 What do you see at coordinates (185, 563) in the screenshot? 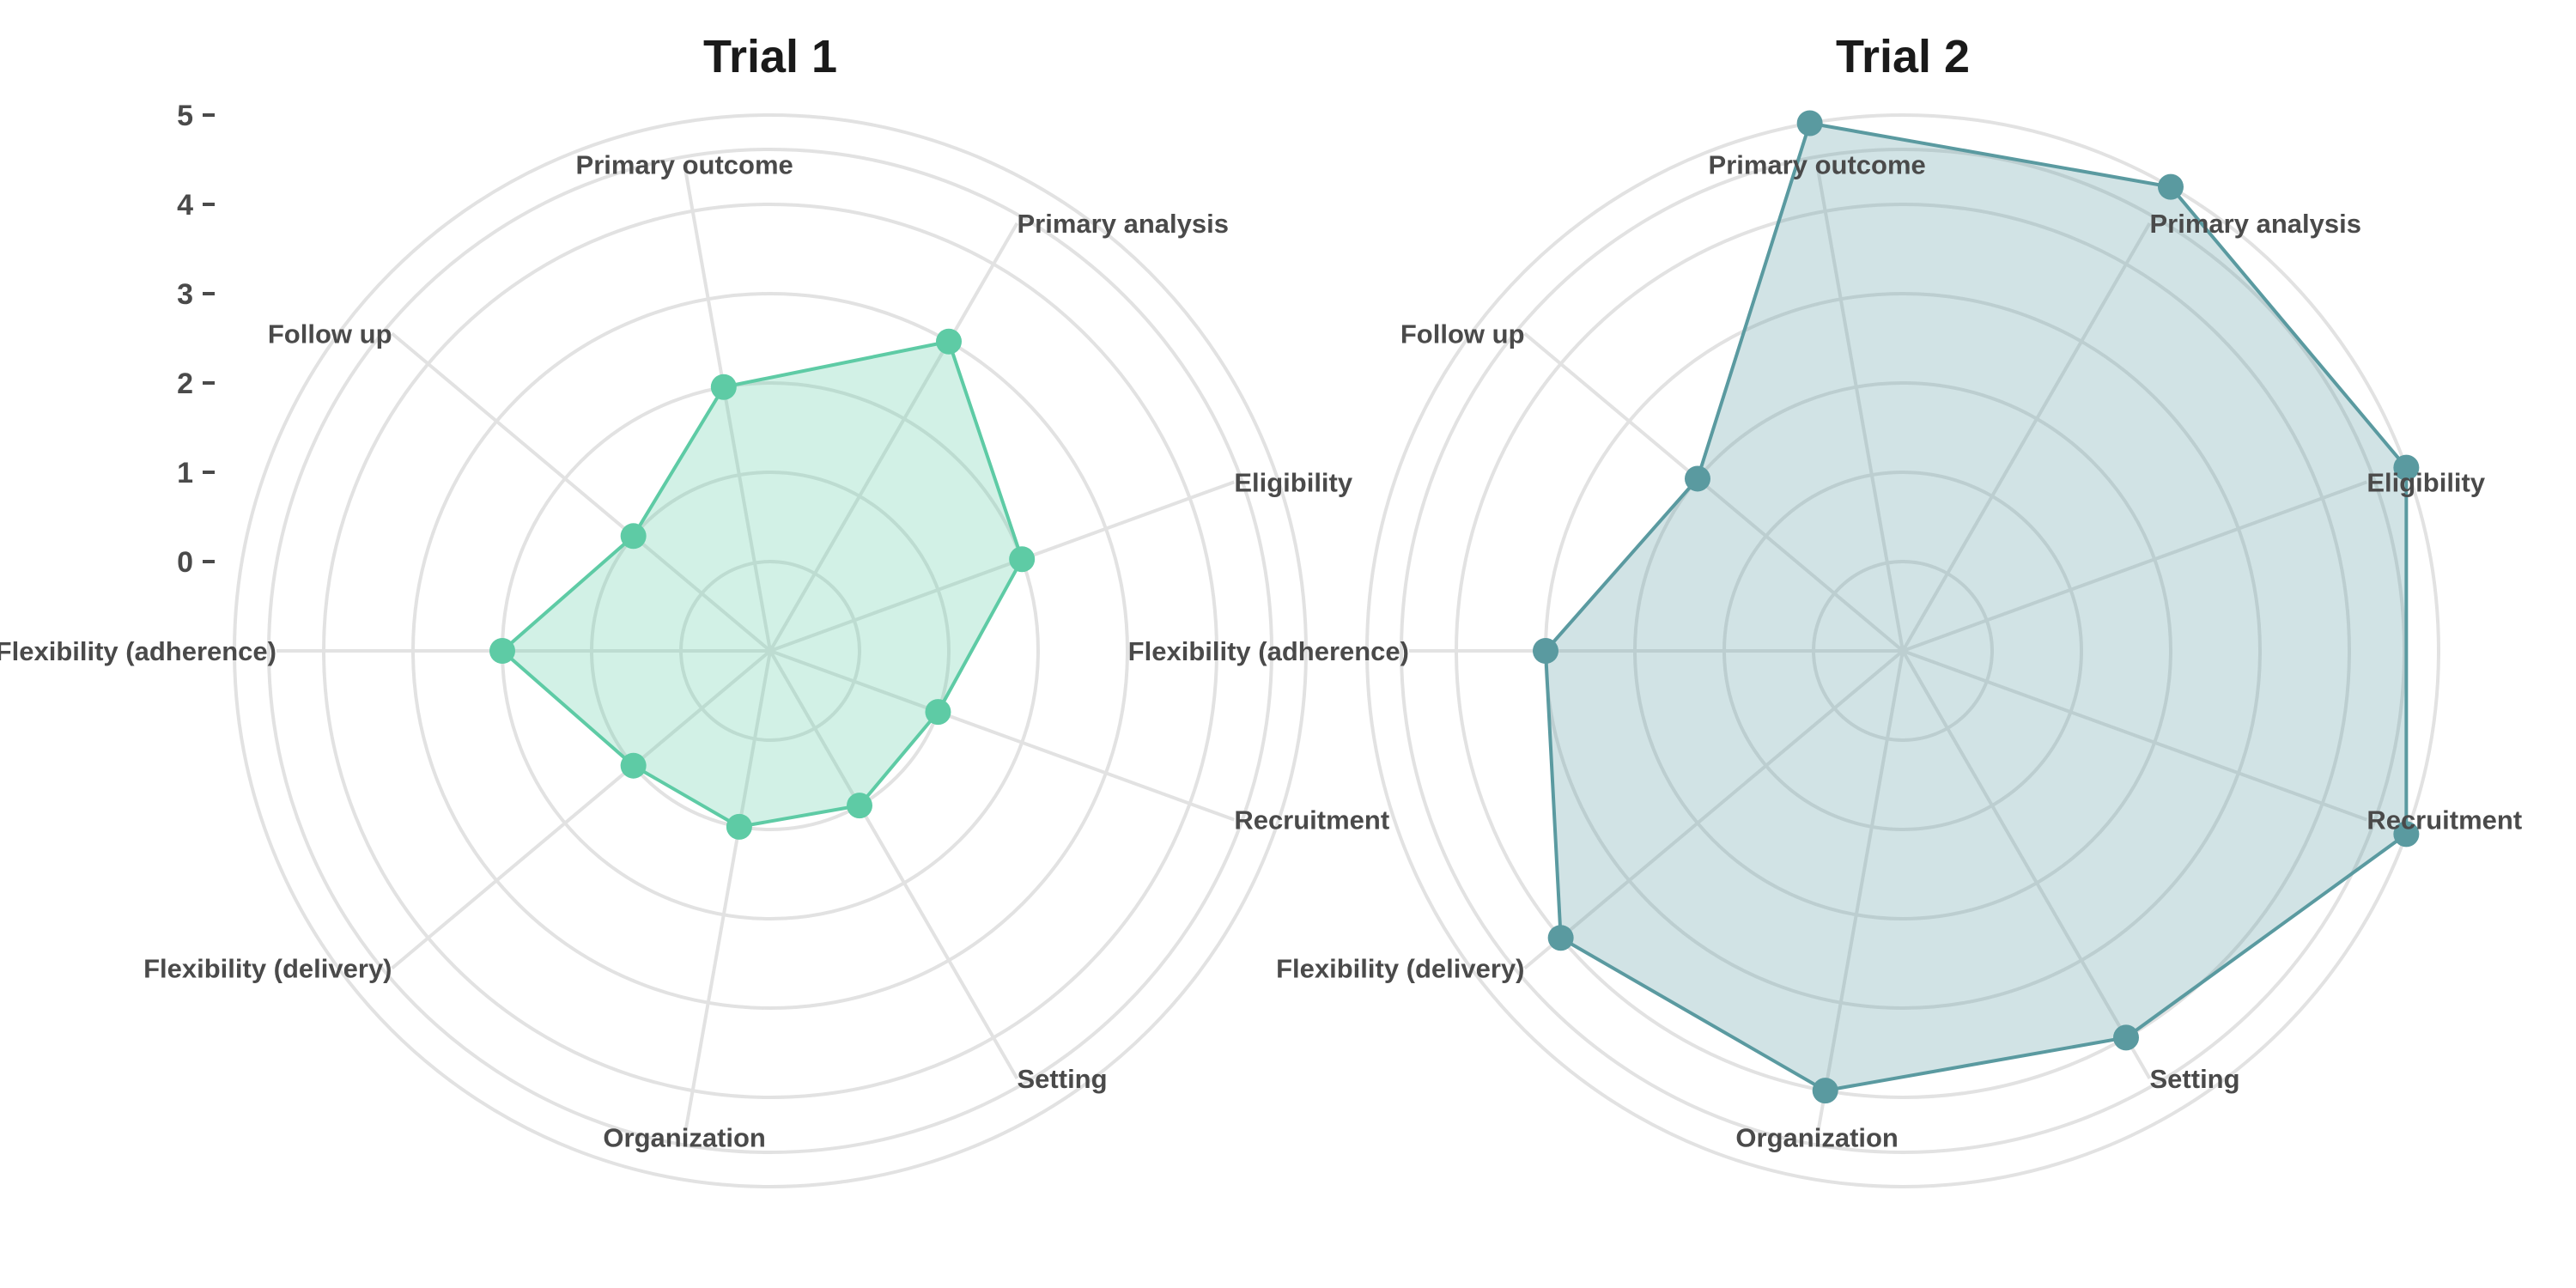
I see `radial-tick-label: 0` at bounding box center [185, 563].